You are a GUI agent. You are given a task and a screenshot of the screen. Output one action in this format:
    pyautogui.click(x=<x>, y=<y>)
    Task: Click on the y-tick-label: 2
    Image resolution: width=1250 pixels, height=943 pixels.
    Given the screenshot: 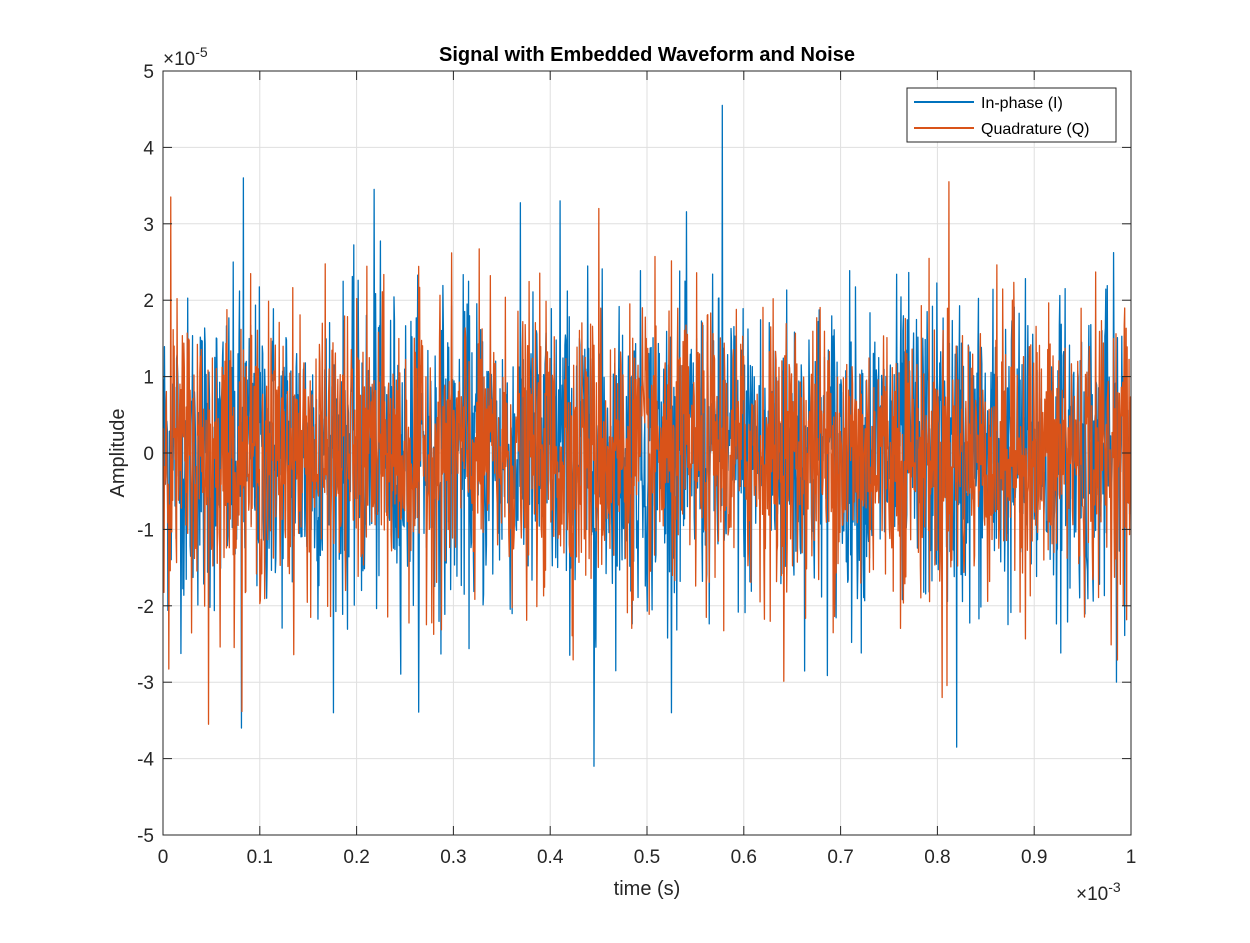 What is the action you would take?
    pyautogui.click(x=148, y=301)
    